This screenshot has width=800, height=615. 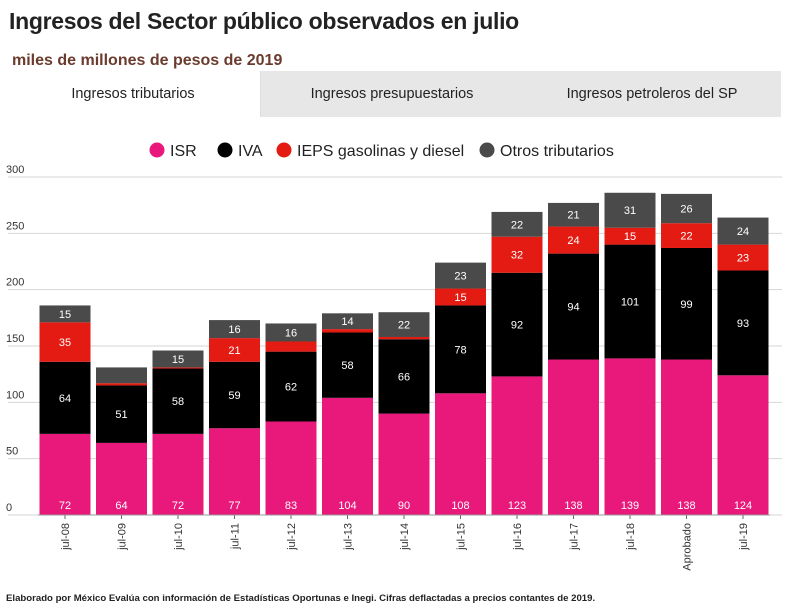 I want to click on data-label: 59, so click(x=234, y=396).